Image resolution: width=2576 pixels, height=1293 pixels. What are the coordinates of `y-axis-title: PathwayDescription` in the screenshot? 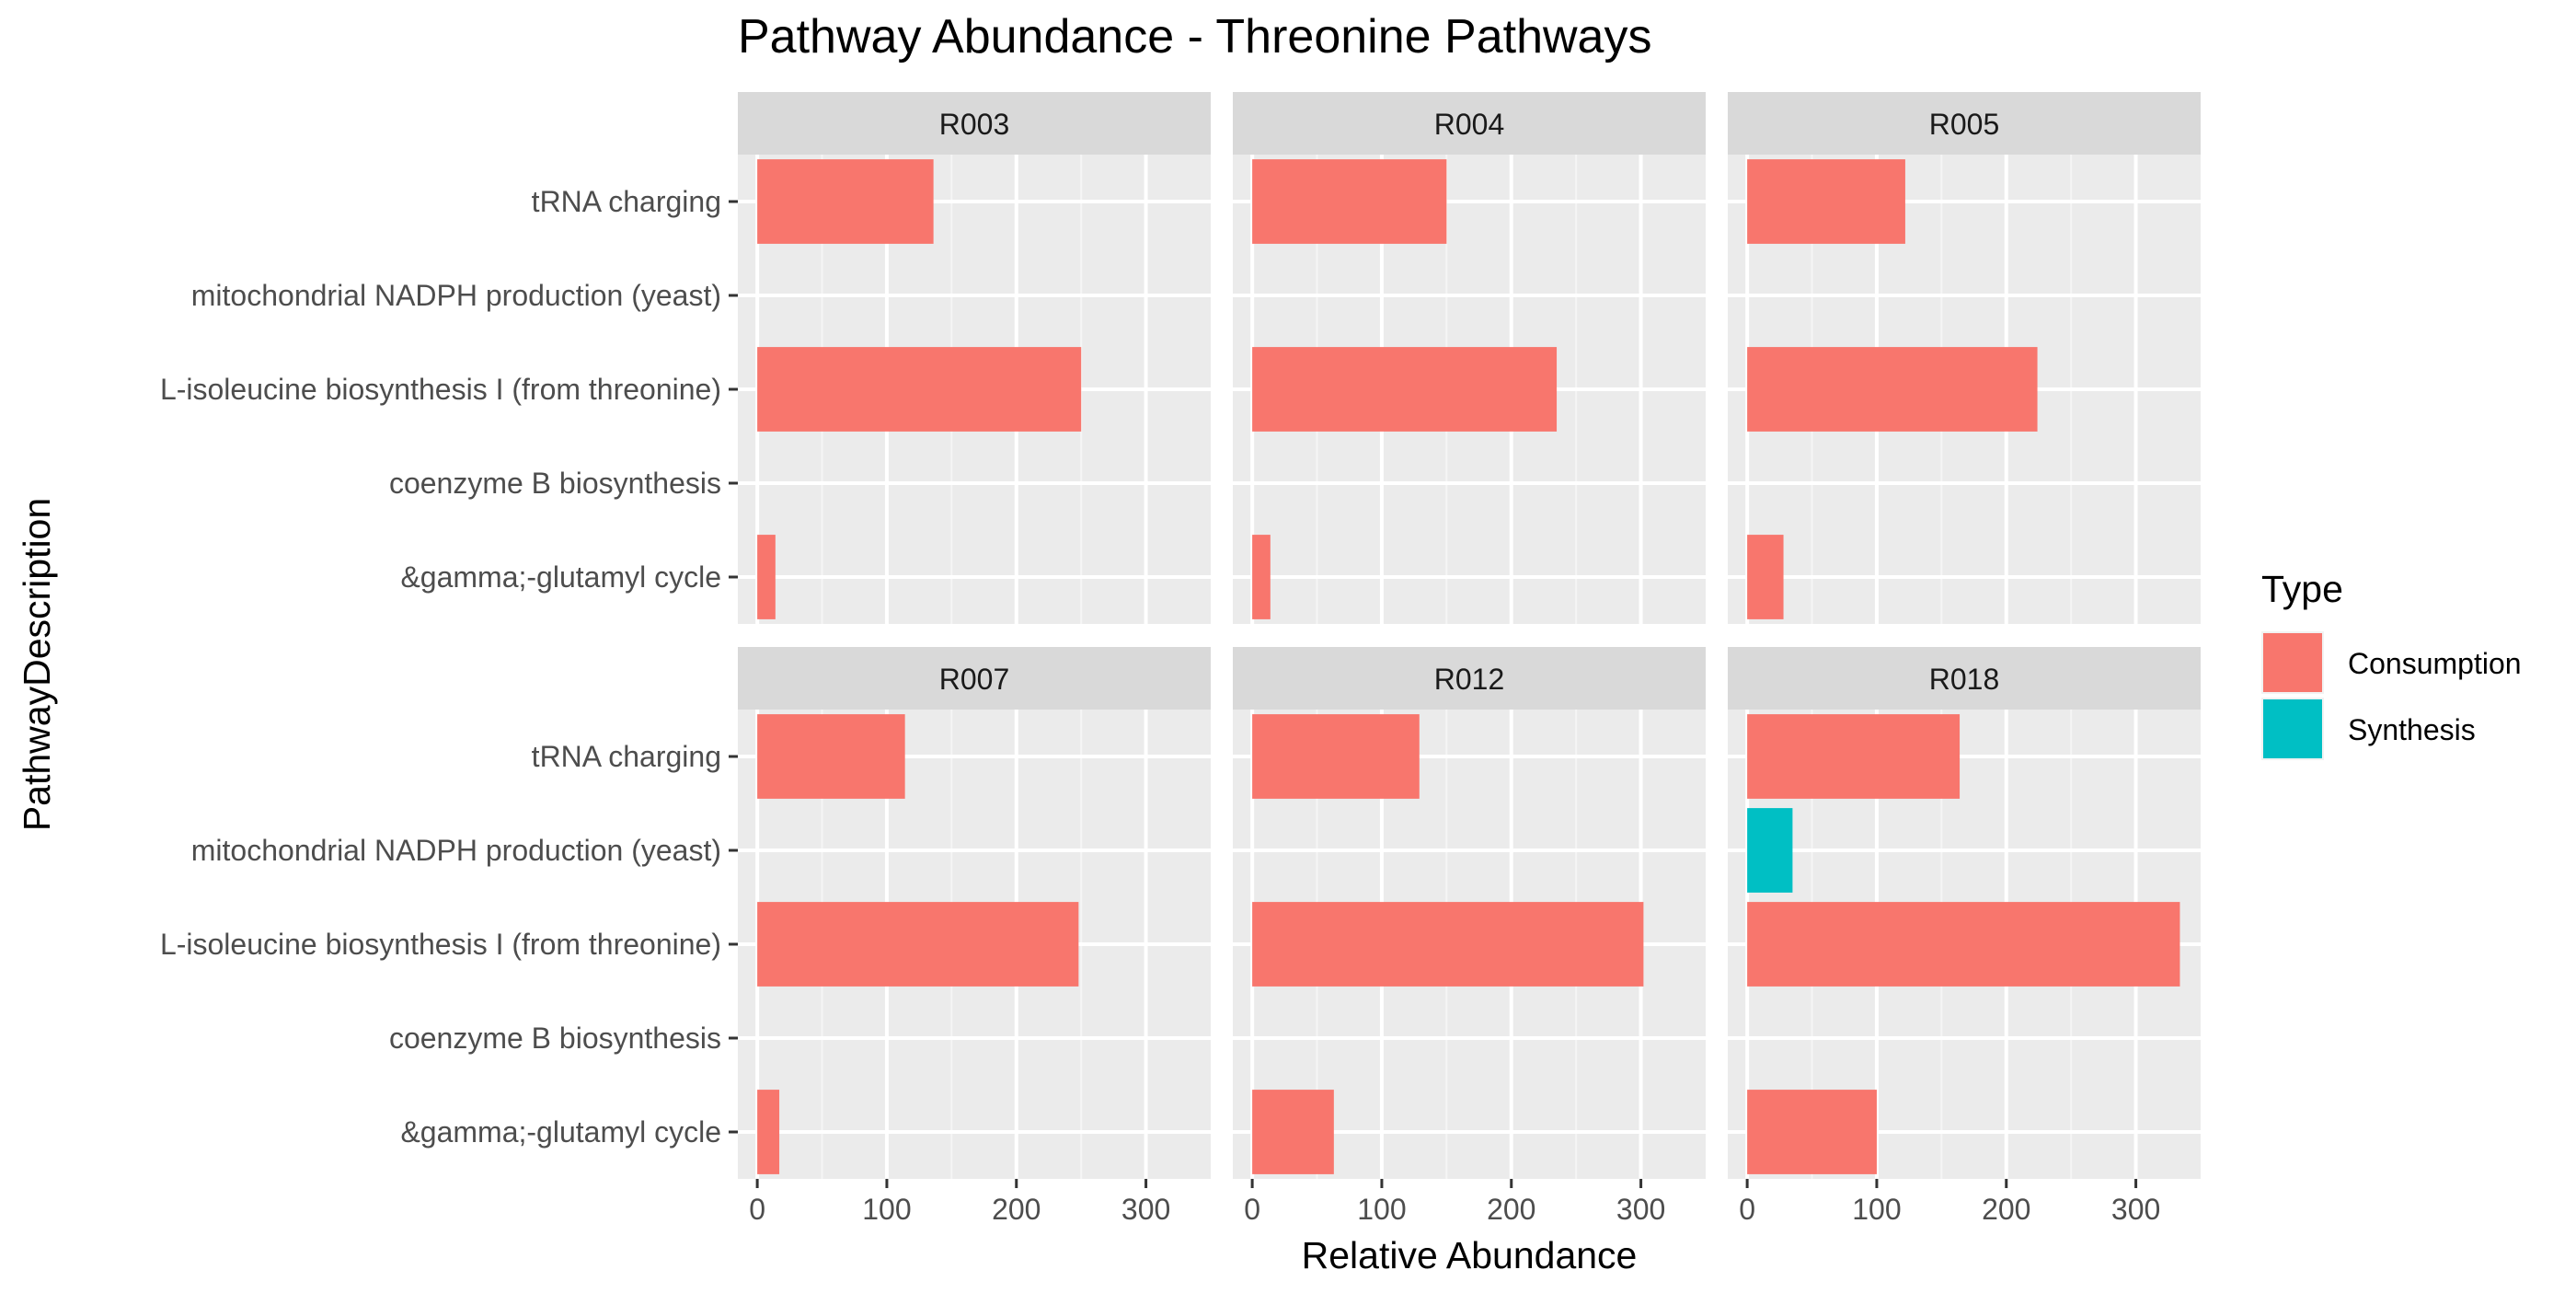 It's located at (37, 664).